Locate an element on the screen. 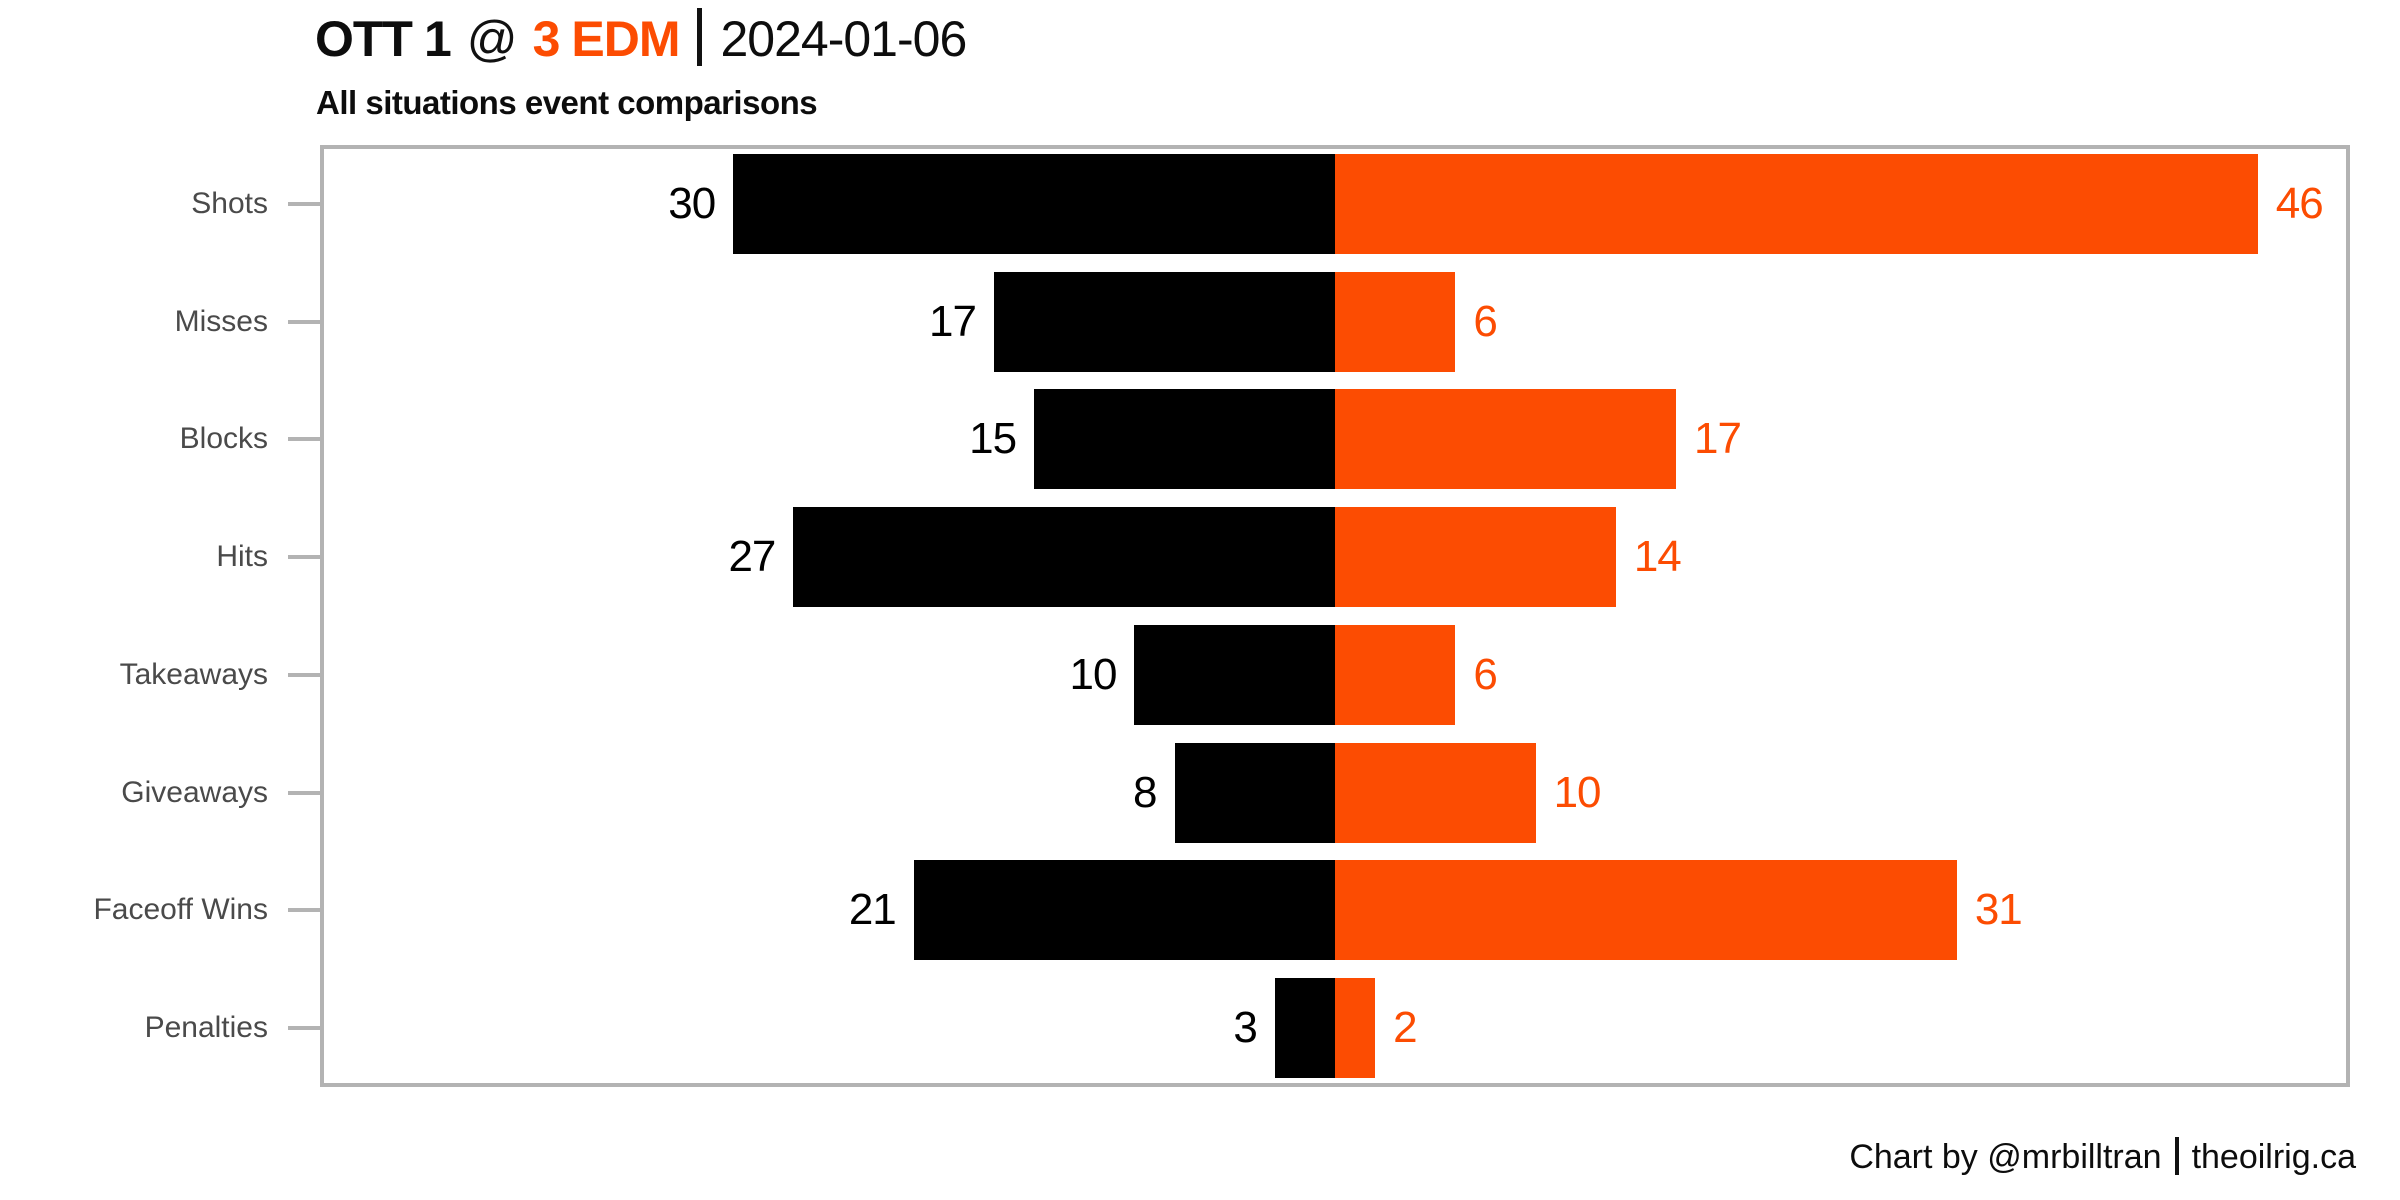 Image resolution: width=2400 pixels, height=1200 pixels. away-bar-giveaways is located at coordinates (1254, 792).